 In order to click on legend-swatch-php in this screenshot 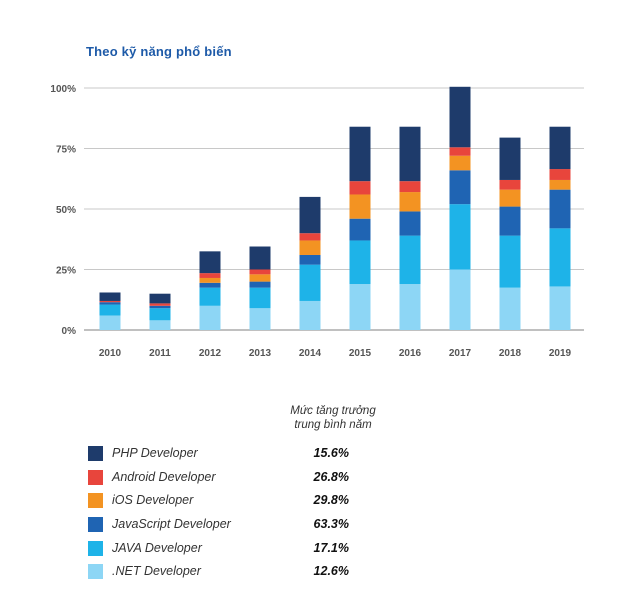, I will do `click(95, 453)`.